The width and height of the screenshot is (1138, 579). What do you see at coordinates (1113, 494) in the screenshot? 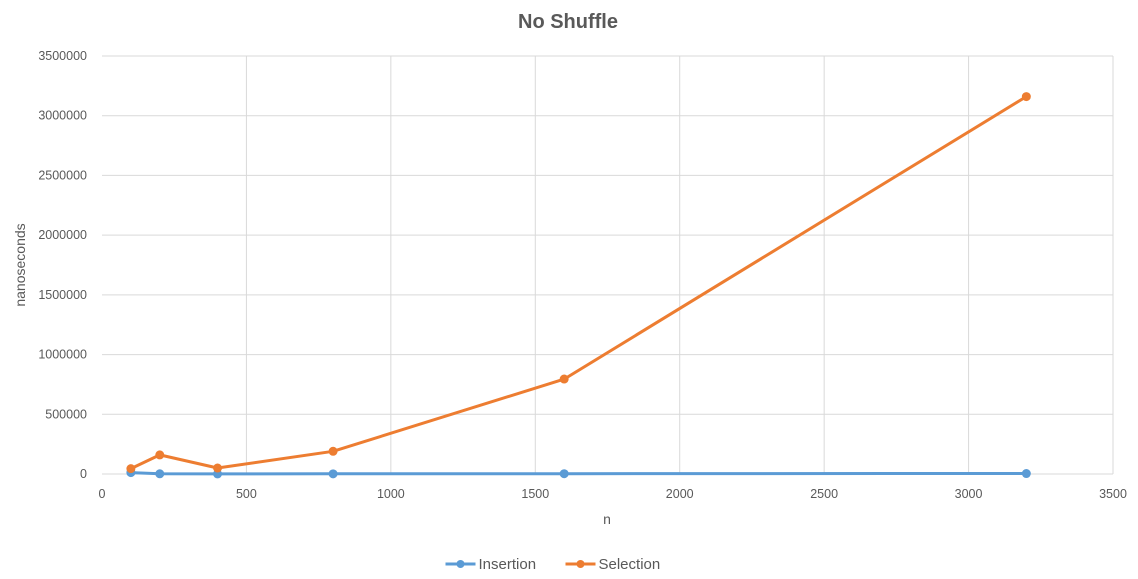
I see `x-tick-label: 3500` at bounding box center [1113, 494].